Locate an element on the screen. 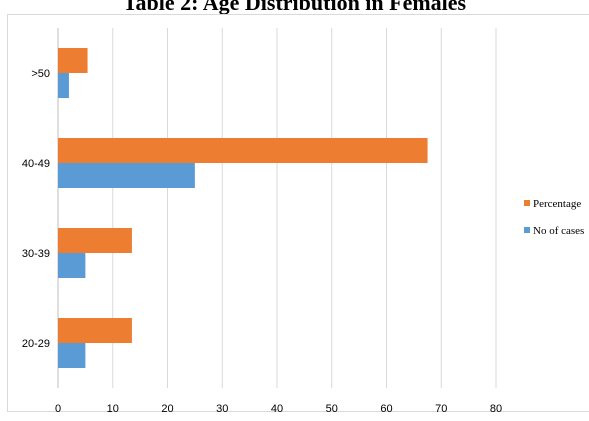 The width and height of the screenshot is (589, 421). legend: Percentage No of cases is located at coordinates (554, 217).